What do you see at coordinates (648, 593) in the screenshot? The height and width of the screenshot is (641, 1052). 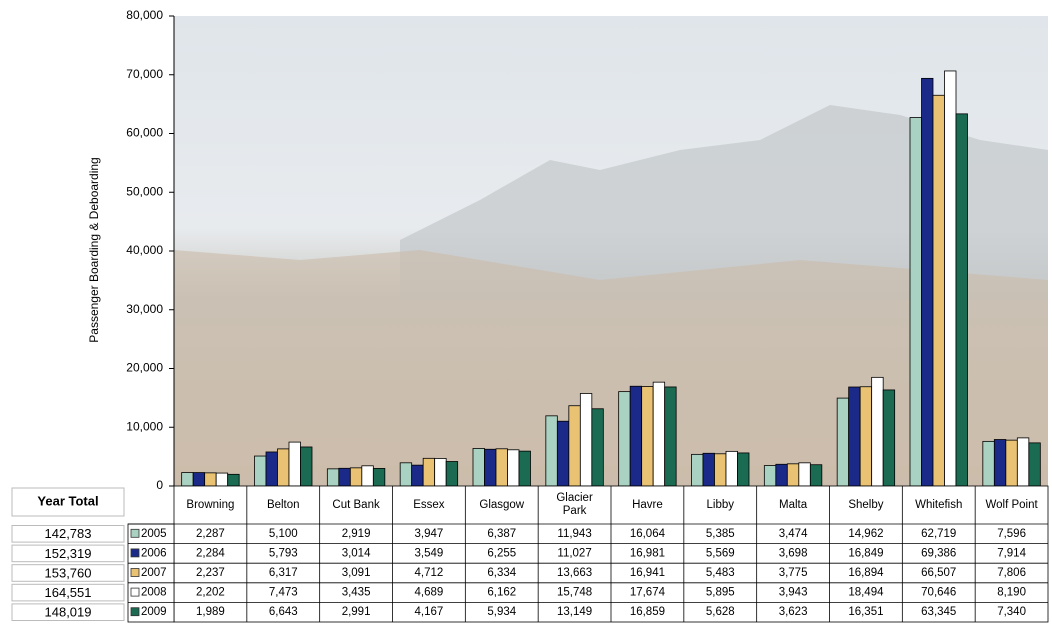 I see `table-value: 17,674` at bounding box center [648, 593].